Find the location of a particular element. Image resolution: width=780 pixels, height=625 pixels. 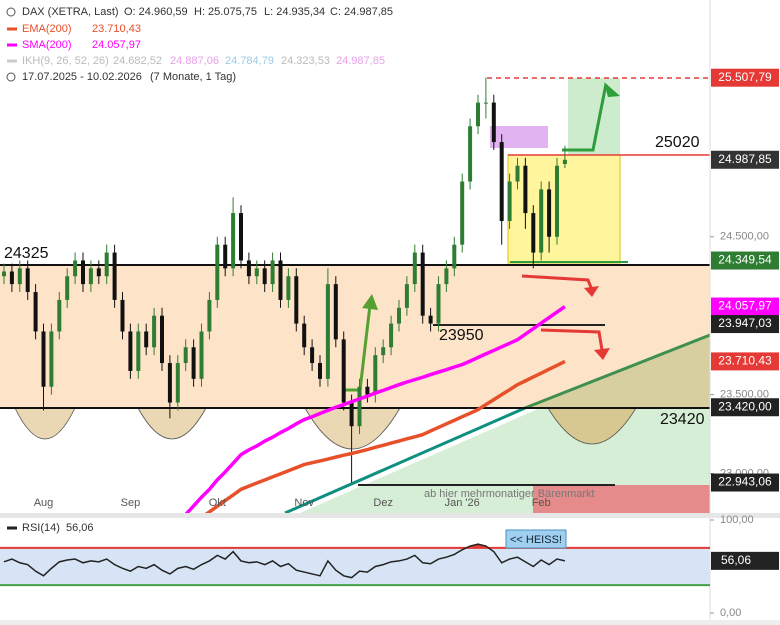

price-badge-label: 23.420,00 is located at coordinates (745, 406).